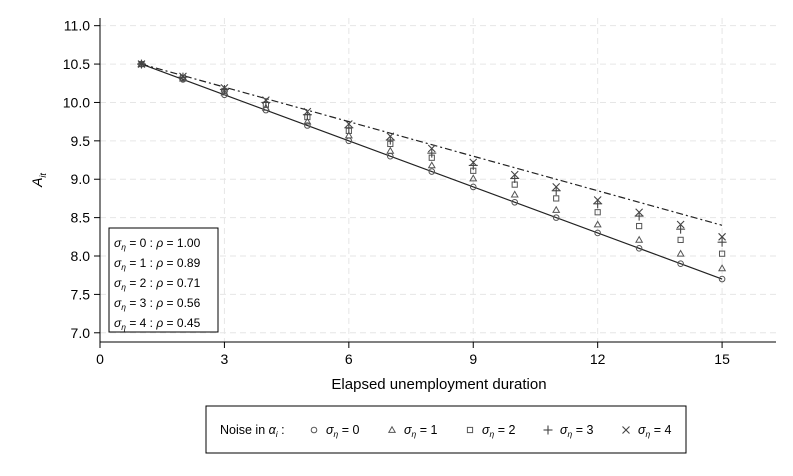 The height and width of the screenshot is (476, 793). Describe the element at coordinates (81, 333) in the screenshot. I see `y-tick-label: 7.0` at that location.